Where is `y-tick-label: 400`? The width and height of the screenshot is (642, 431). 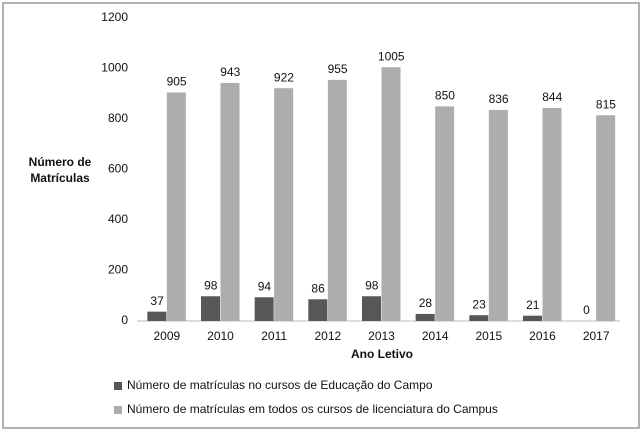 y-tick-label: 400 is located at coordinates (118, 219).